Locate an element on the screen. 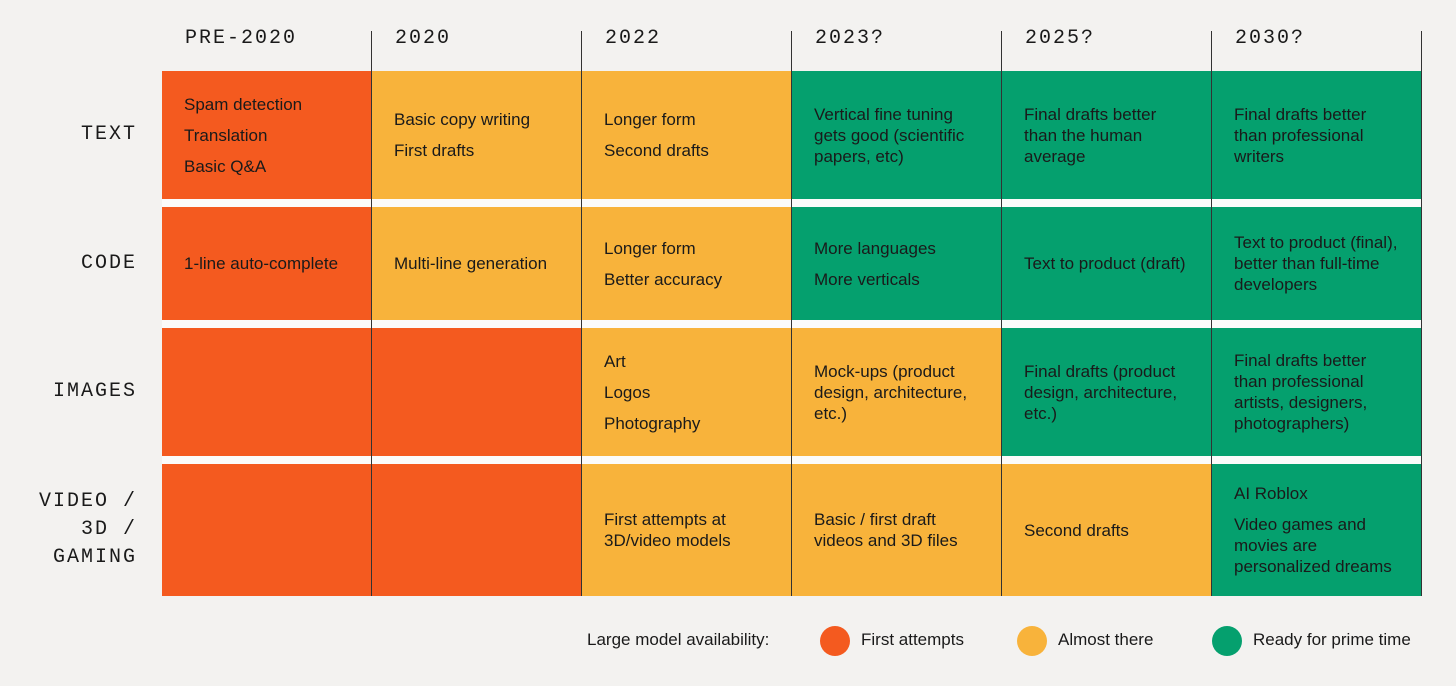  cell-text: First drafts is located at coordinates (434, 150).